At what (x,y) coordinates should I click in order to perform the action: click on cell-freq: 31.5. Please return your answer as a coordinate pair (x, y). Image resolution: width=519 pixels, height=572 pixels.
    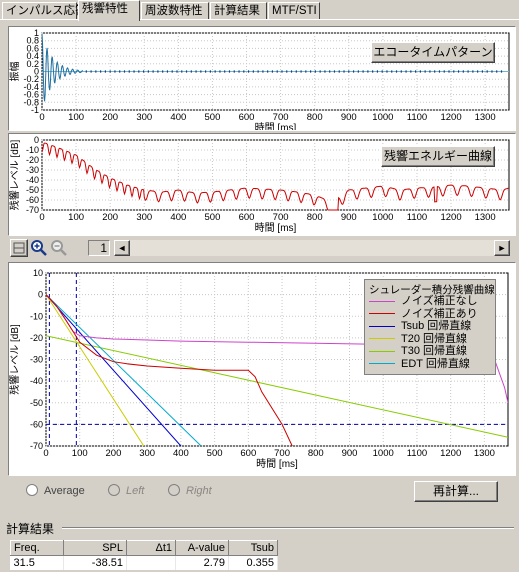
    Looking at the image, I should click on (37, 562).